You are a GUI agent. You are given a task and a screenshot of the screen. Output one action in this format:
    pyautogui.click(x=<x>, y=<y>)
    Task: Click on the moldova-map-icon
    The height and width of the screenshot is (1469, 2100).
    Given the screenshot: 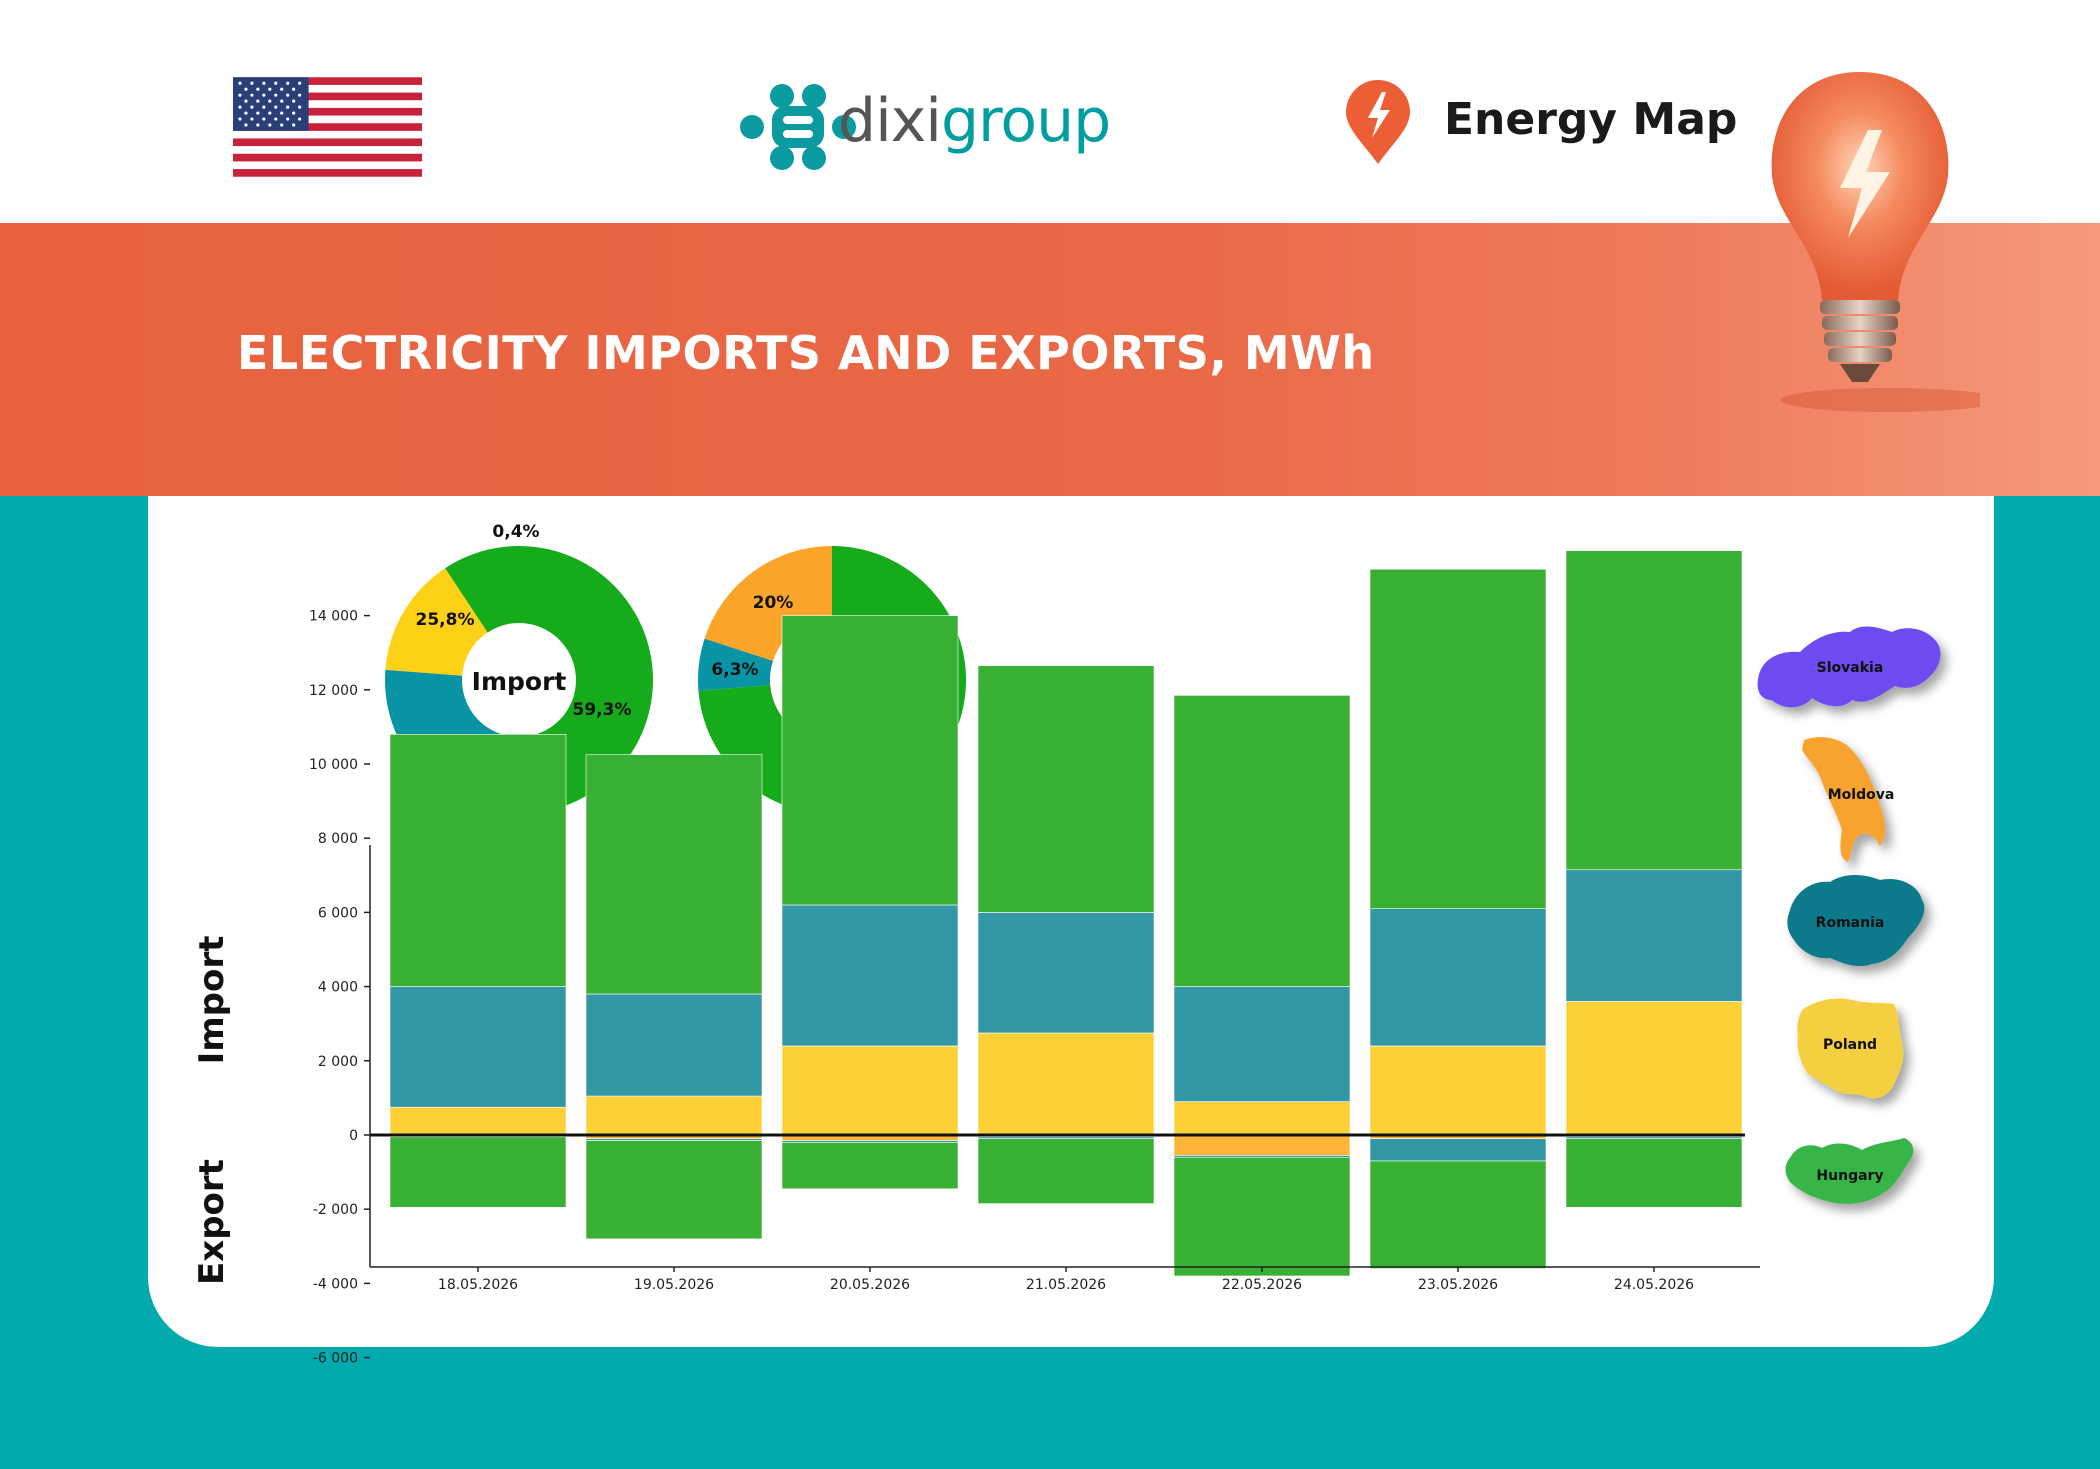 What is the action you would take?
    pyautogui.click(x=1844, y=799)
    